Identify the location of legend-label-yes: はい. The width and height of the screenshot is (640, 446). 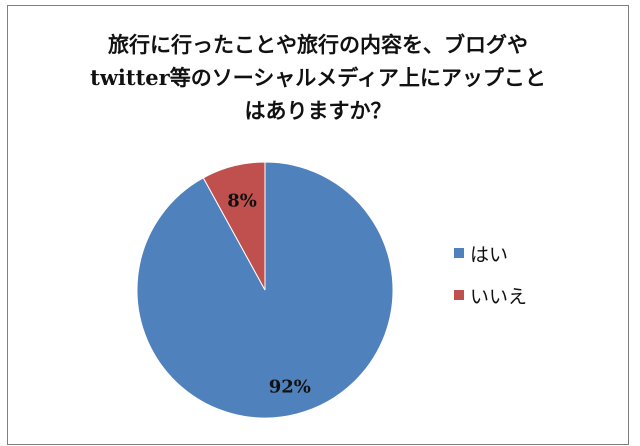
(489, 254).